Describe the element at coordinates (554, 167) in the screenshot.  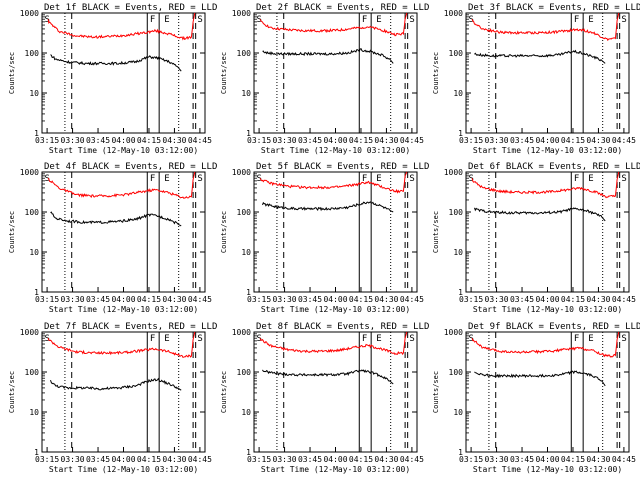
I see `panel-title: Det 6f BLACK = Events, RED = LLD` at that location.